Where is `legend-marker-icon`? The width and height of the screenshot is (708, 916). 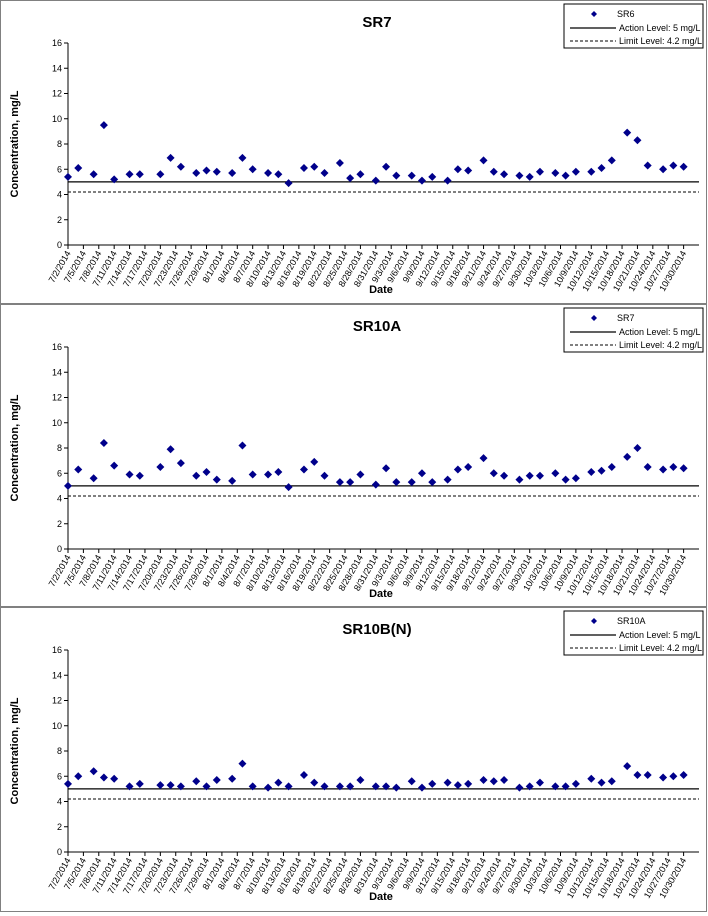
legend-marker-icon is located at coordinates (594, 621).